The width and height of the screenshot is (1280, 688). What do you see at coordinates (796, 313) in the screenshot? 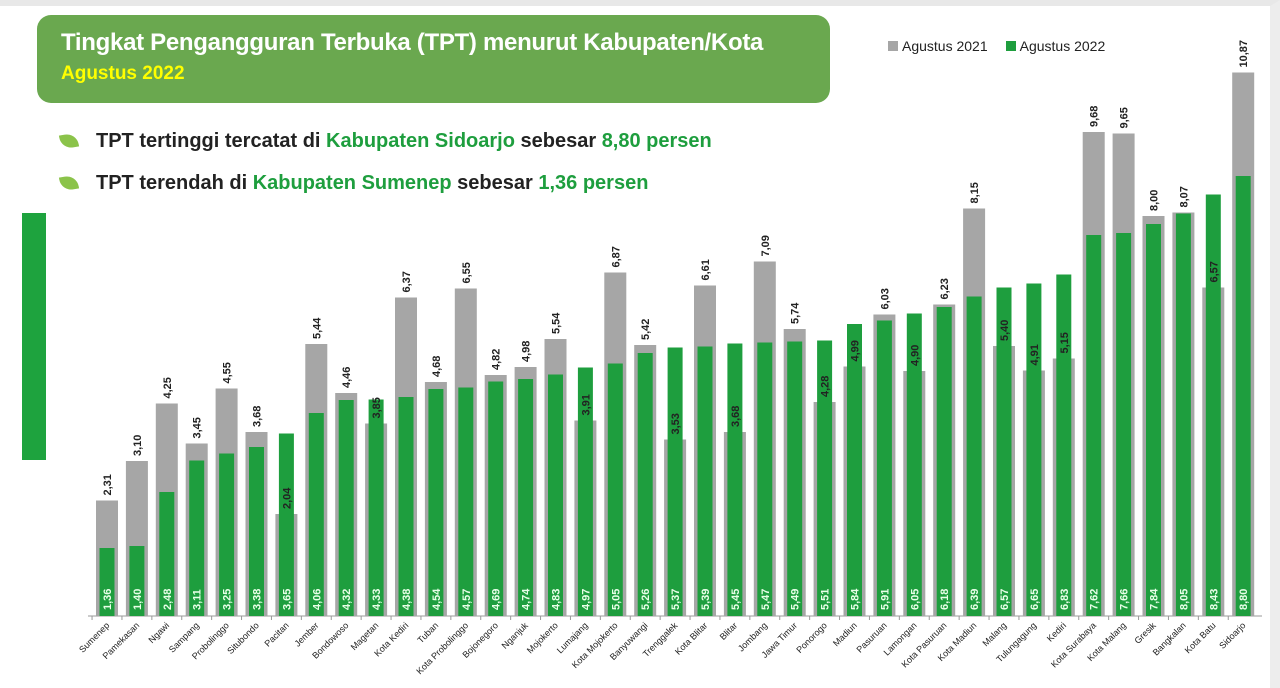
I see `data-label-2021: 5,74` at bounding box center [796, 313].